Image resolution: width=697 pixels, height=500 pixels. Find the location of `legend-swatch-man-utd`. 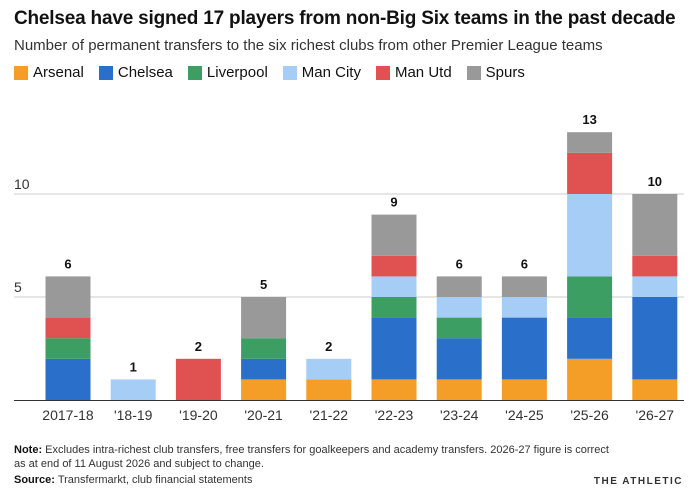

legend-swatch-man-utd is located at coordinates (382, 72).